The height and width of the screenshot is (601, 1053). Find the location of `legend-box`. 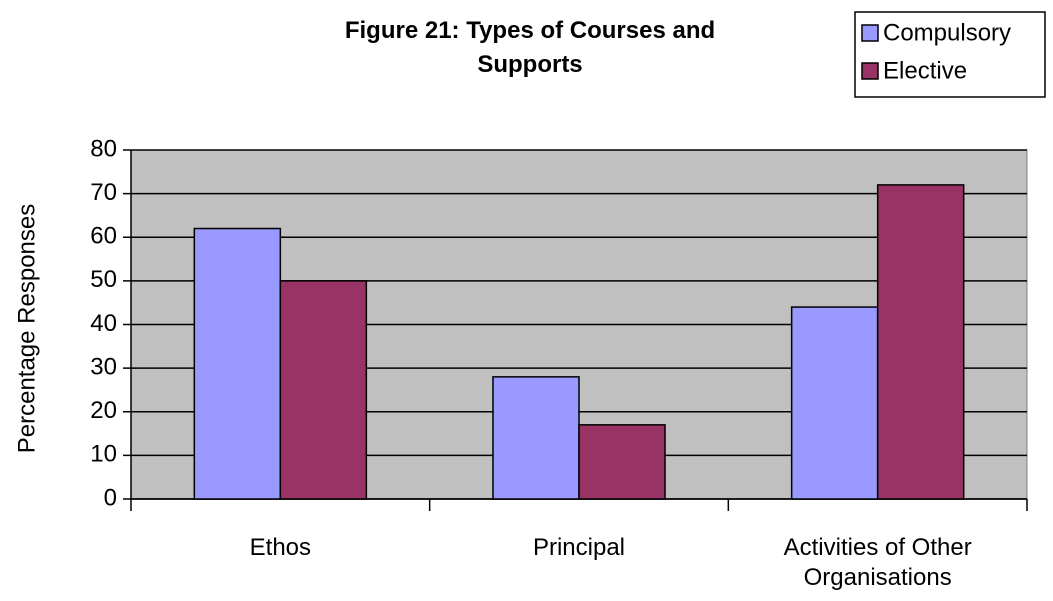

legend-box is located at coordinates (950, 54).